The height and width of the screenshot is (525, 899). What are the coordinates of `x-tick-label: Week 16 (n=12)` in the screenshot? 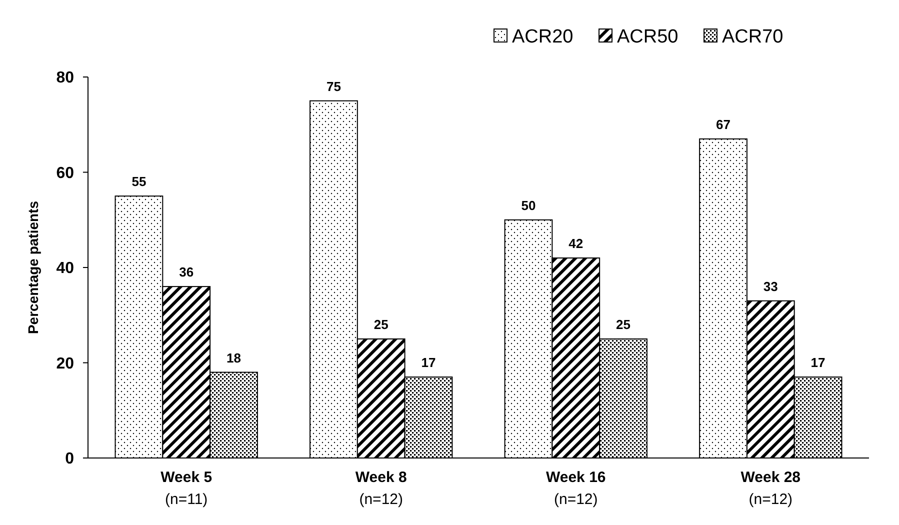 It's located at (576, 488).